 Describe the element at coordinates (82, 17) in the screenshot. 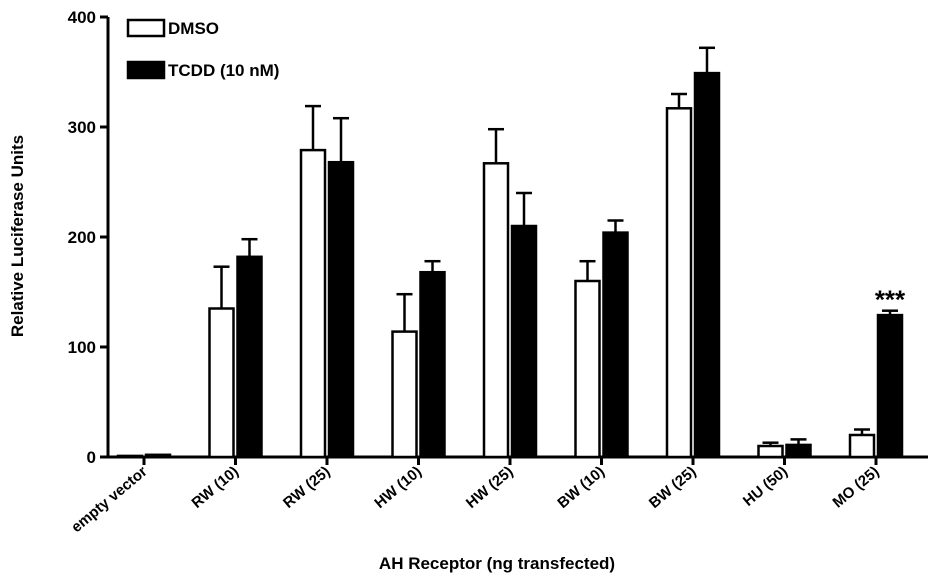

I see `y-tick-label: 400` at that location.